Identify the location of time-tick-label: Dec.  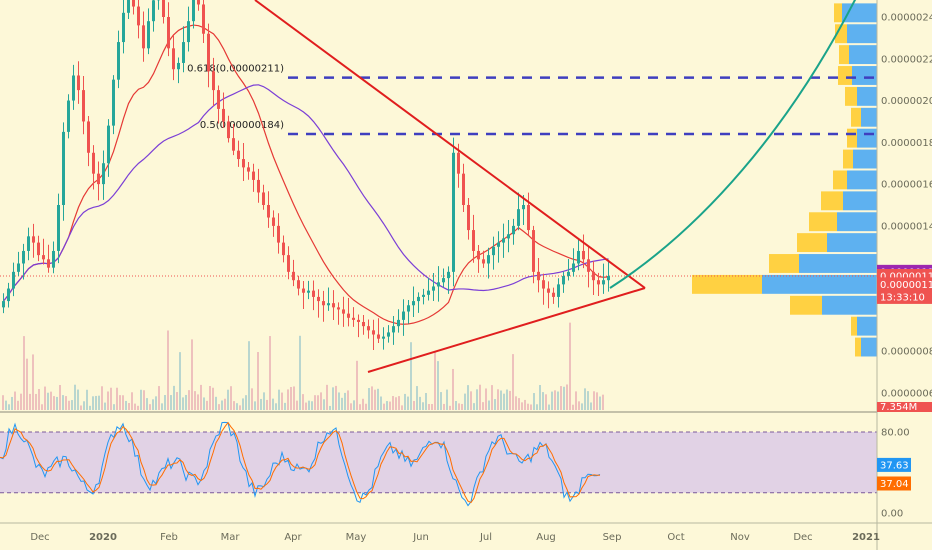
(802, 537).